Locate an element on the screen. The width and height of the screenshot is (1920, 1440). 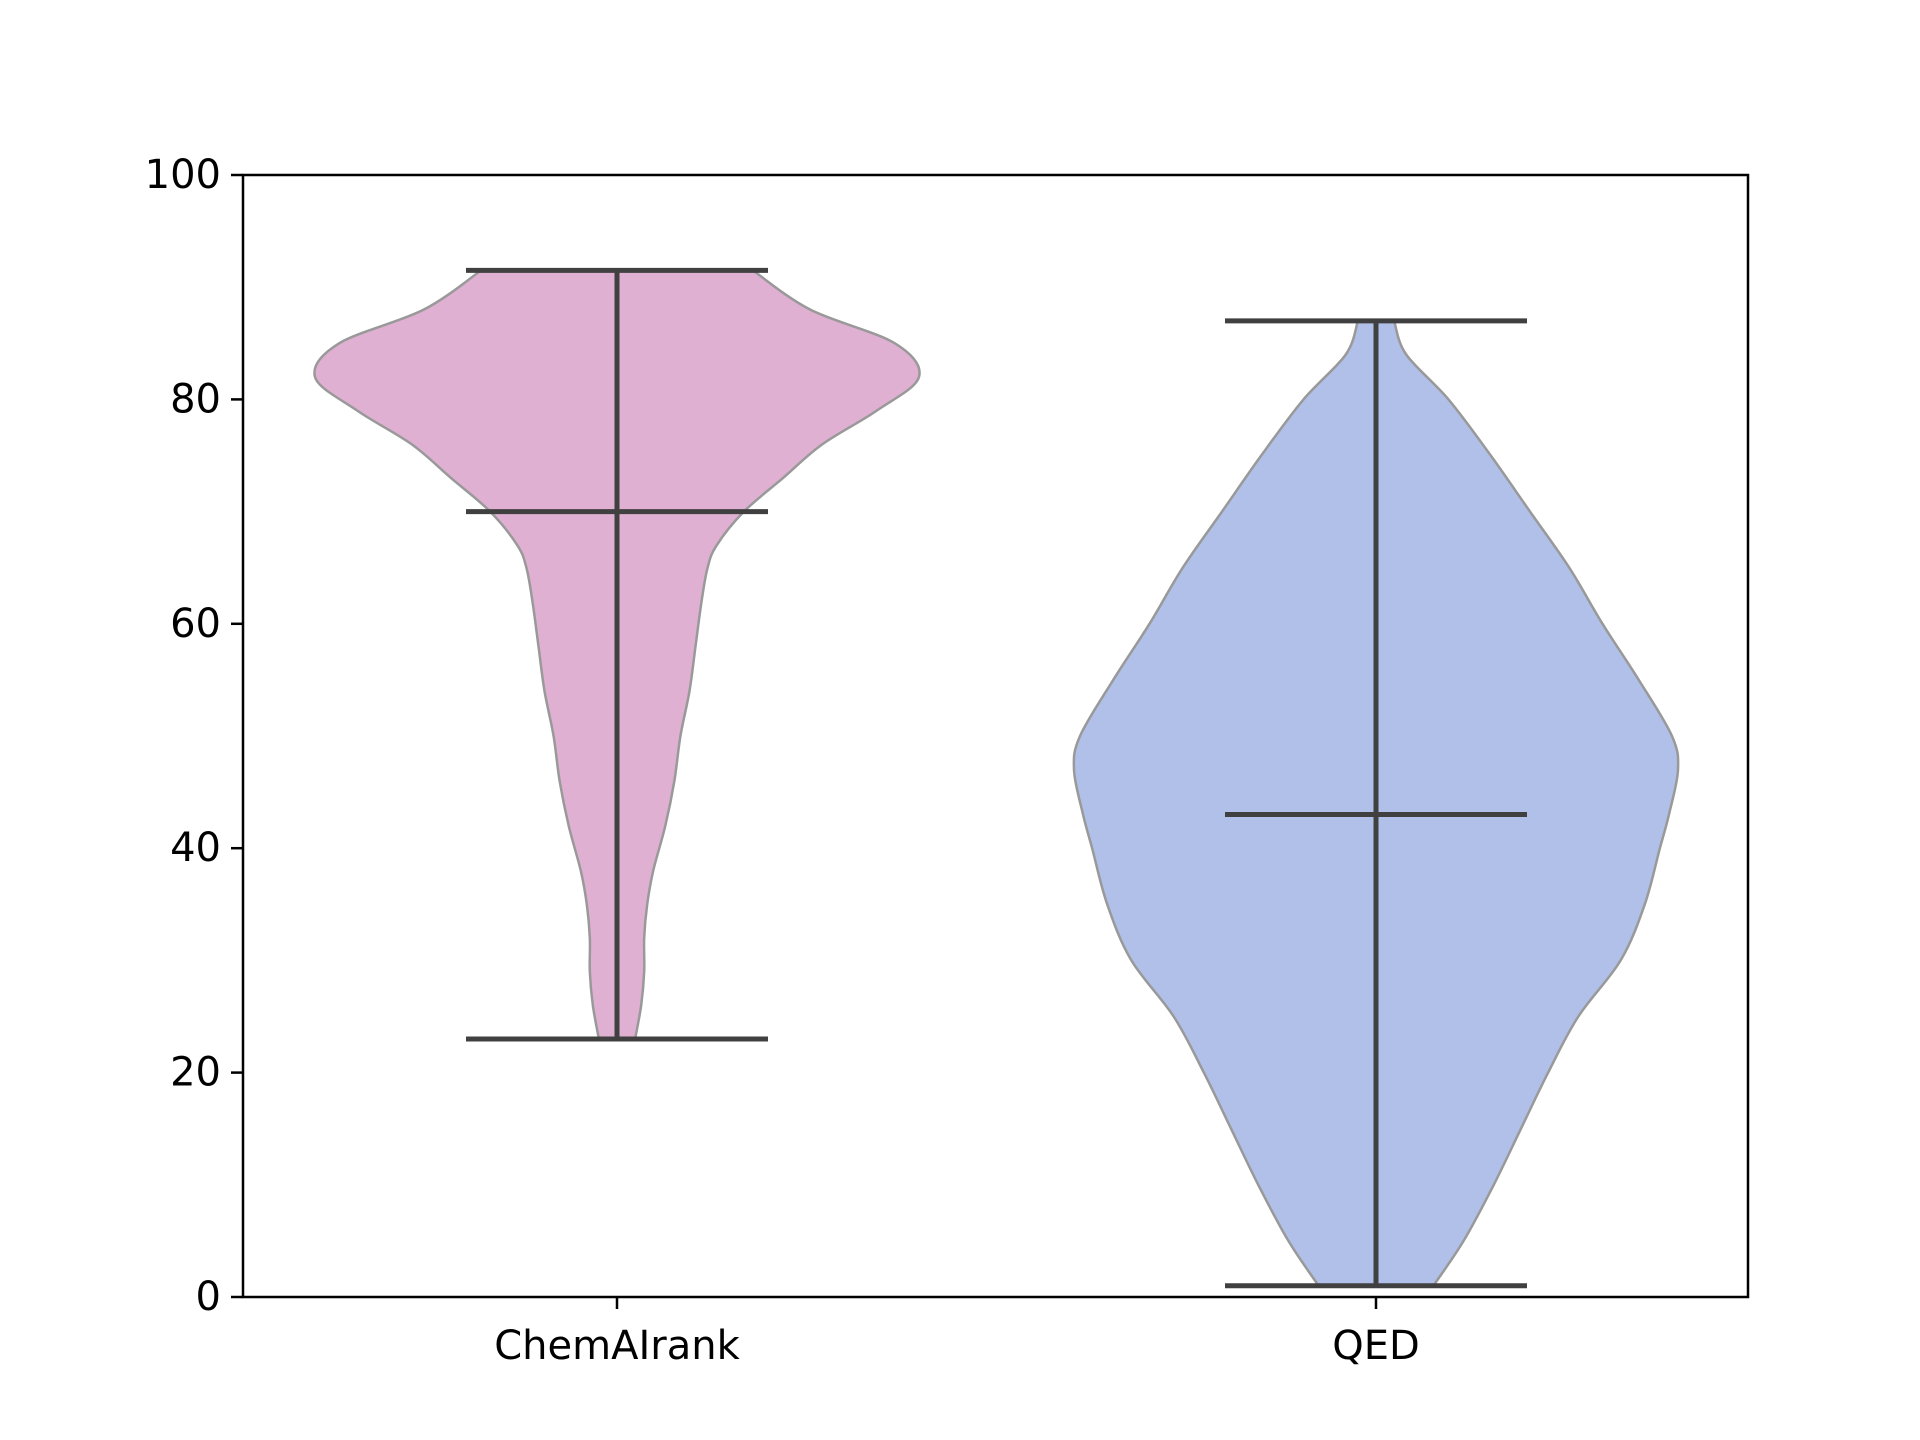
y-tick-label: 100 is located at coordinates (183, 175).